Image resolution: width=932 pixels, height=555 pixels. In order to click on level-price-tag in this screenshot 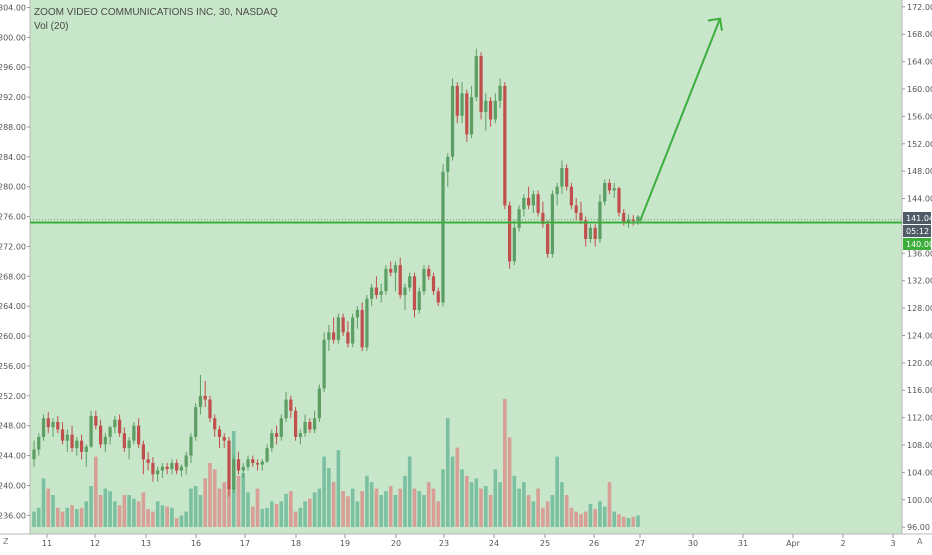, I will do `click(917, 244)`.